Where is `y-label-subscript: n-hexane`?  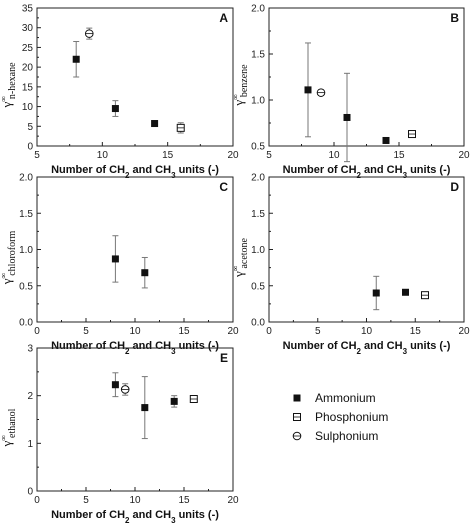 y-label-subscript: n-hexane is located at coordinates (12, 80).